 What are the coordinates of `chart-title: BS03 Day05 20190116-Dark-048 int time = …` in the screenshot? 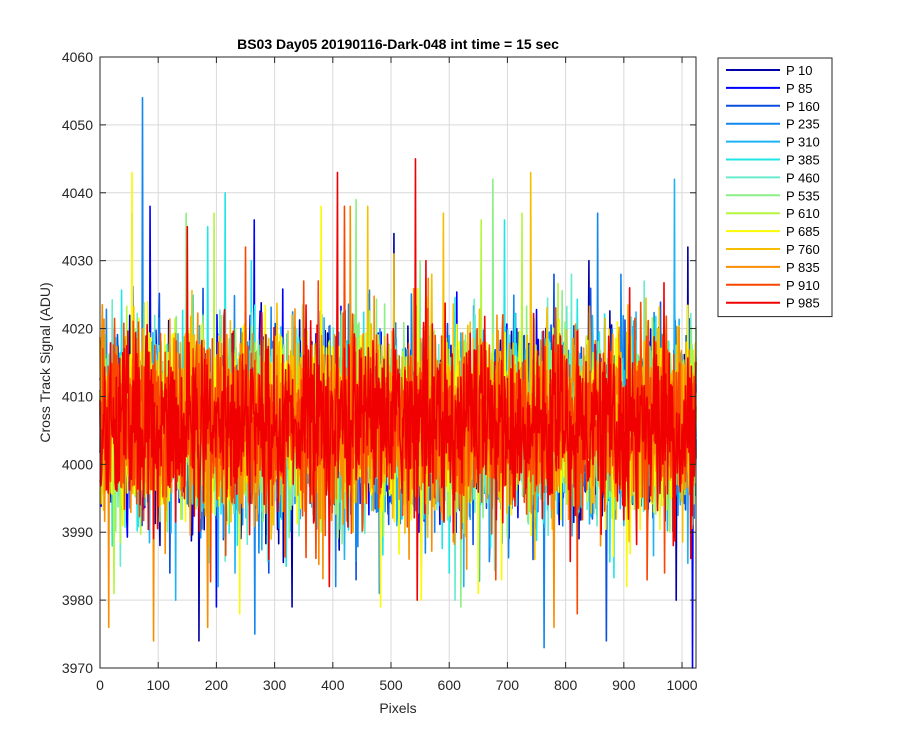 It's located at (398, 44).